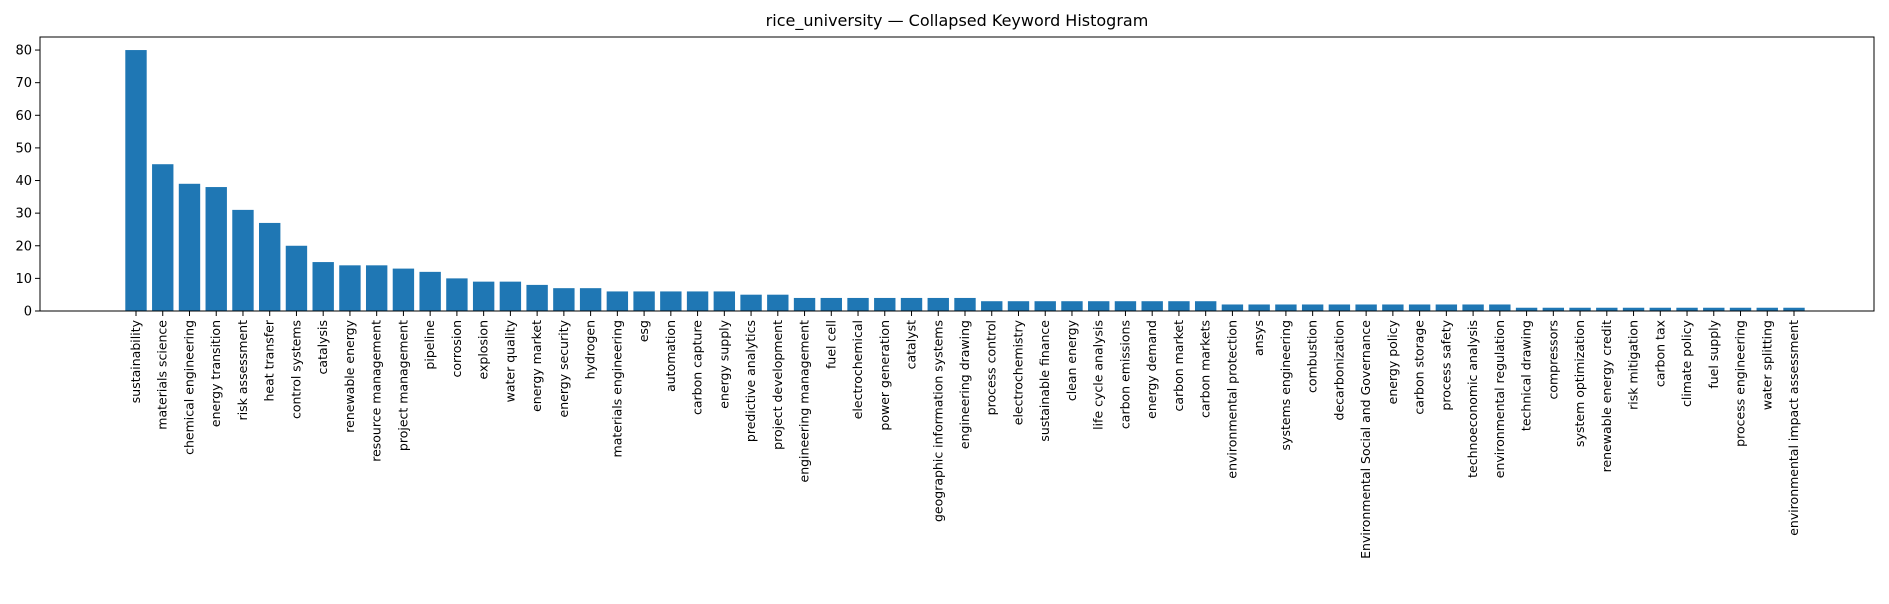 Image resolution: width=1889 pixels, height=604 pixels. What do you see at coordinates (1205, 369) in the screenshot?
I see `x-tick-label: carbon markets` at bounding box center [1205, 369].